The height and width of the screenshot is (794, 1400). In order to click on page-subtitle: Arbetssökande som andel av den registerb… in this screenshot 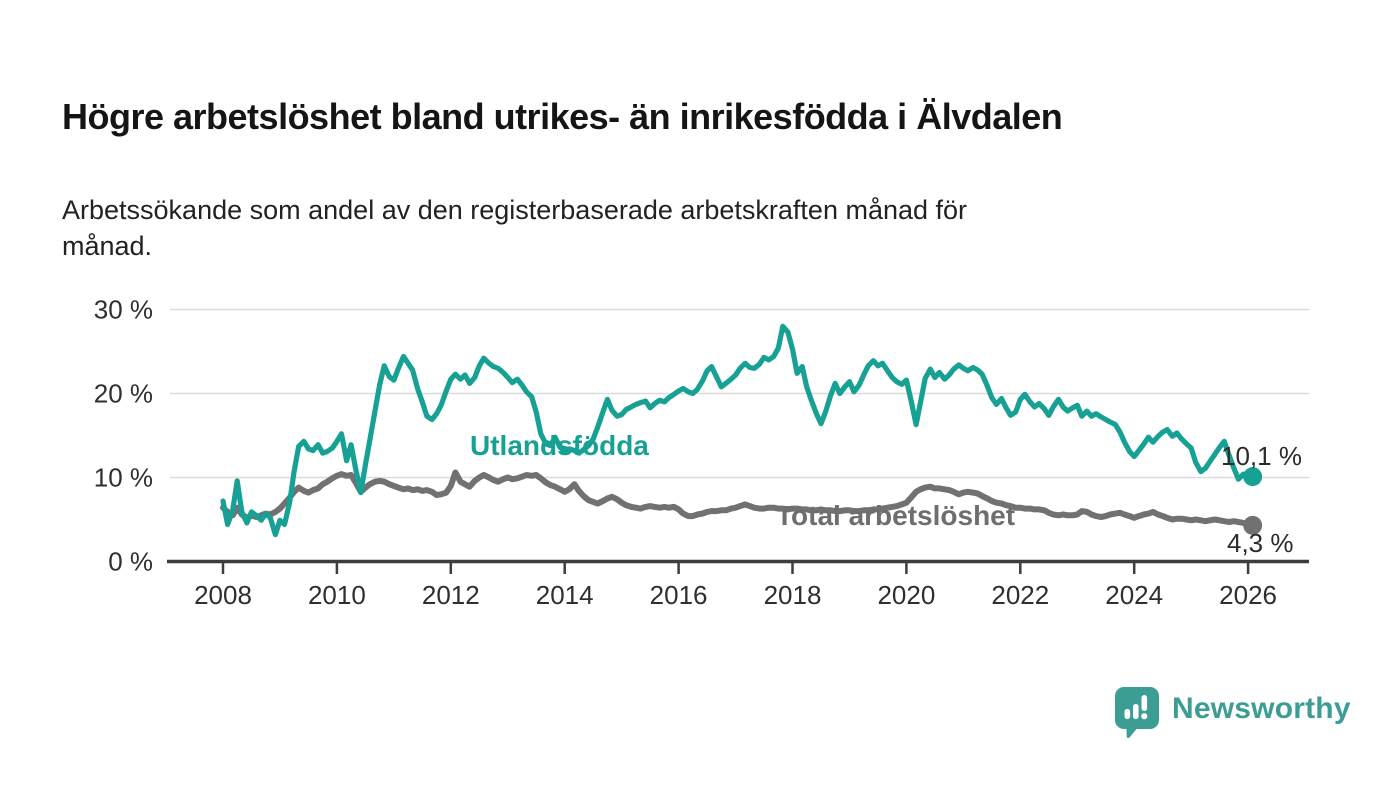, I will do `click(515, 228)`.